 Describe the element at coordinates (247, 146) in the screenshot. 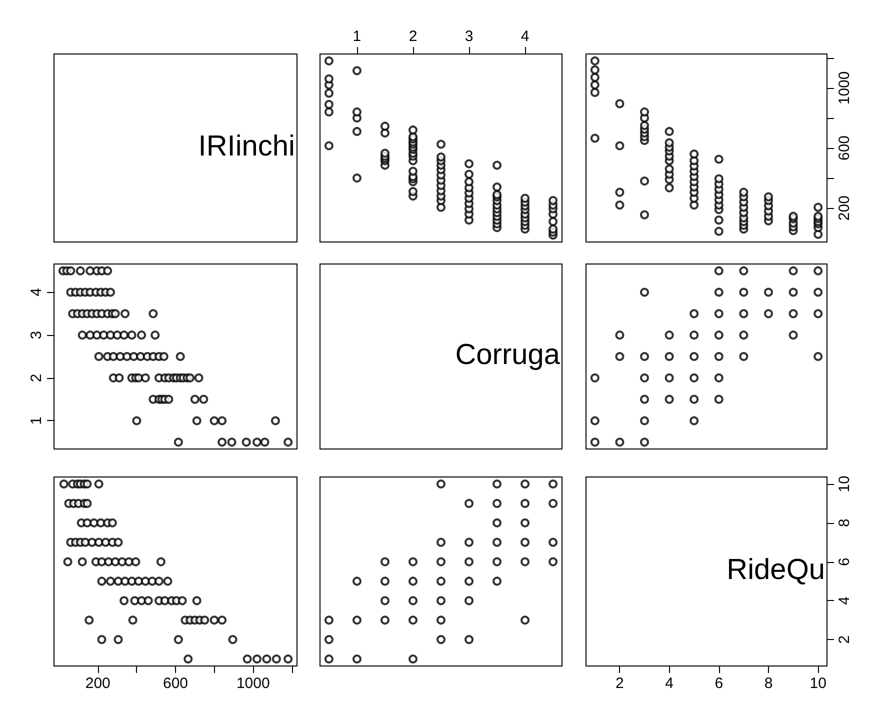

I see `text: IRIinchi` at that location.